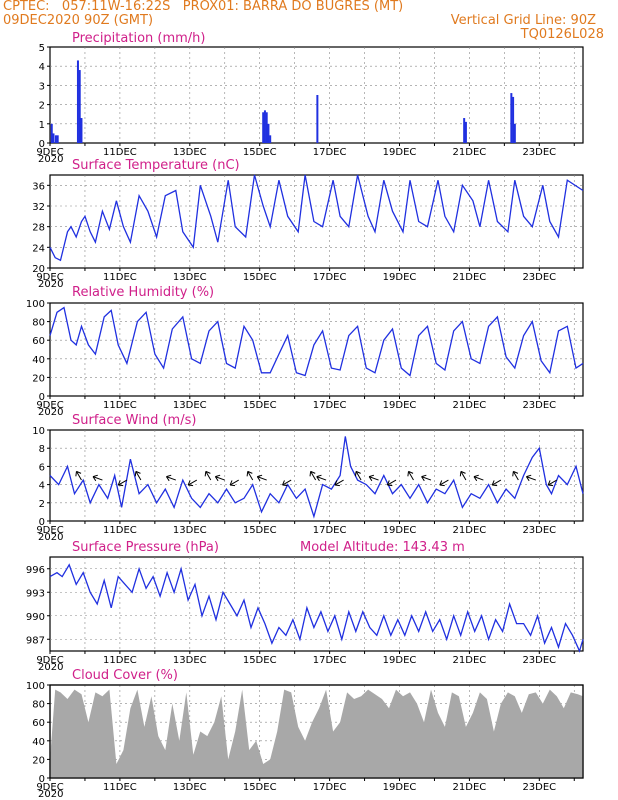  What do you see at coordinates (50, 794) in the screenshot?
I see `cloud-year-label: 2020` at bounding box center [50, 794].